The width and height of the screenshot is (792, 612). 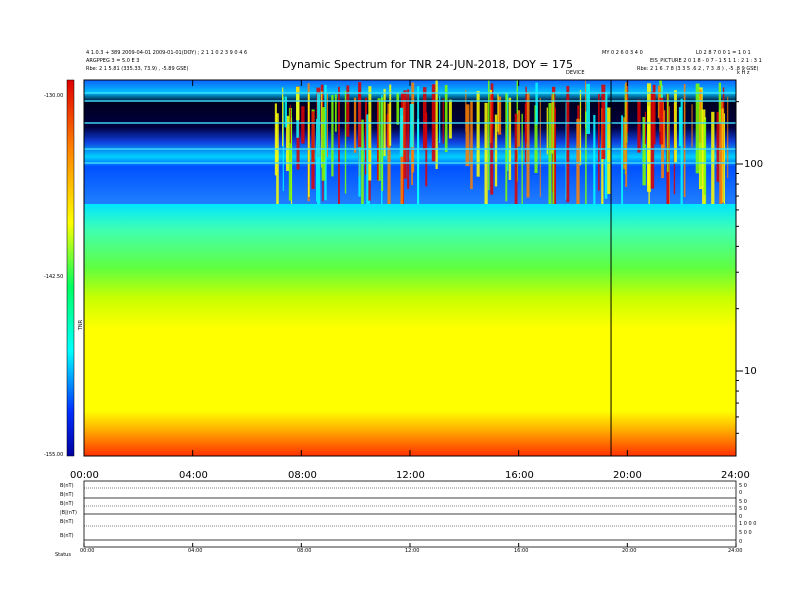 What do you see at coordinates (521, 551) in the screenshot?
I see `orbit-x-tick: 16:00` at bounding box center [521, 551].